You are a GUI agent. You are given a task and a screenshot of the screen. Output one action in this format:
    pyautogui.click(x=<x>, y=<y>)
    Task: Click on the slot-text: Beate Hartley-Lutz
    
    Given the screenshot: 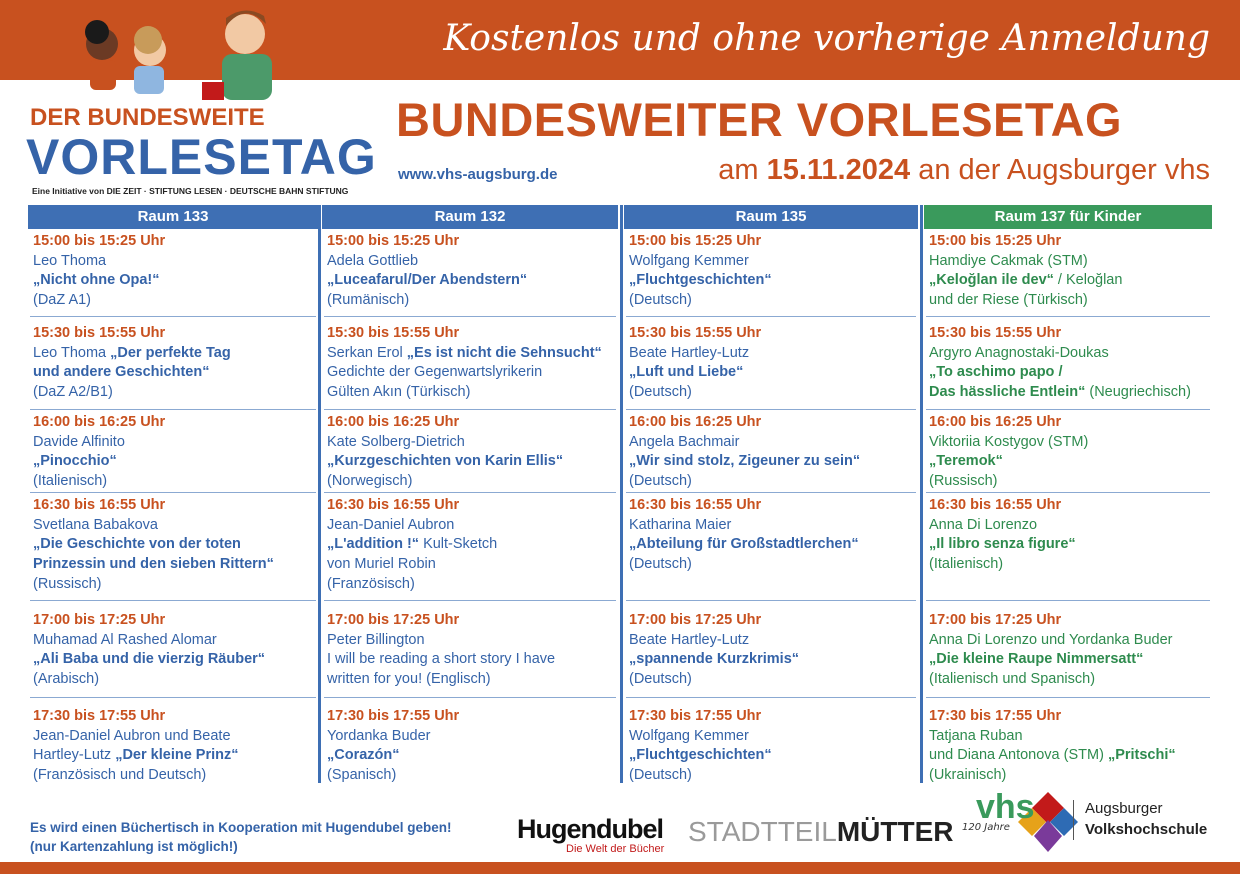 What is the action you would take?
    pyautogui.click(x=689, y=352)
    